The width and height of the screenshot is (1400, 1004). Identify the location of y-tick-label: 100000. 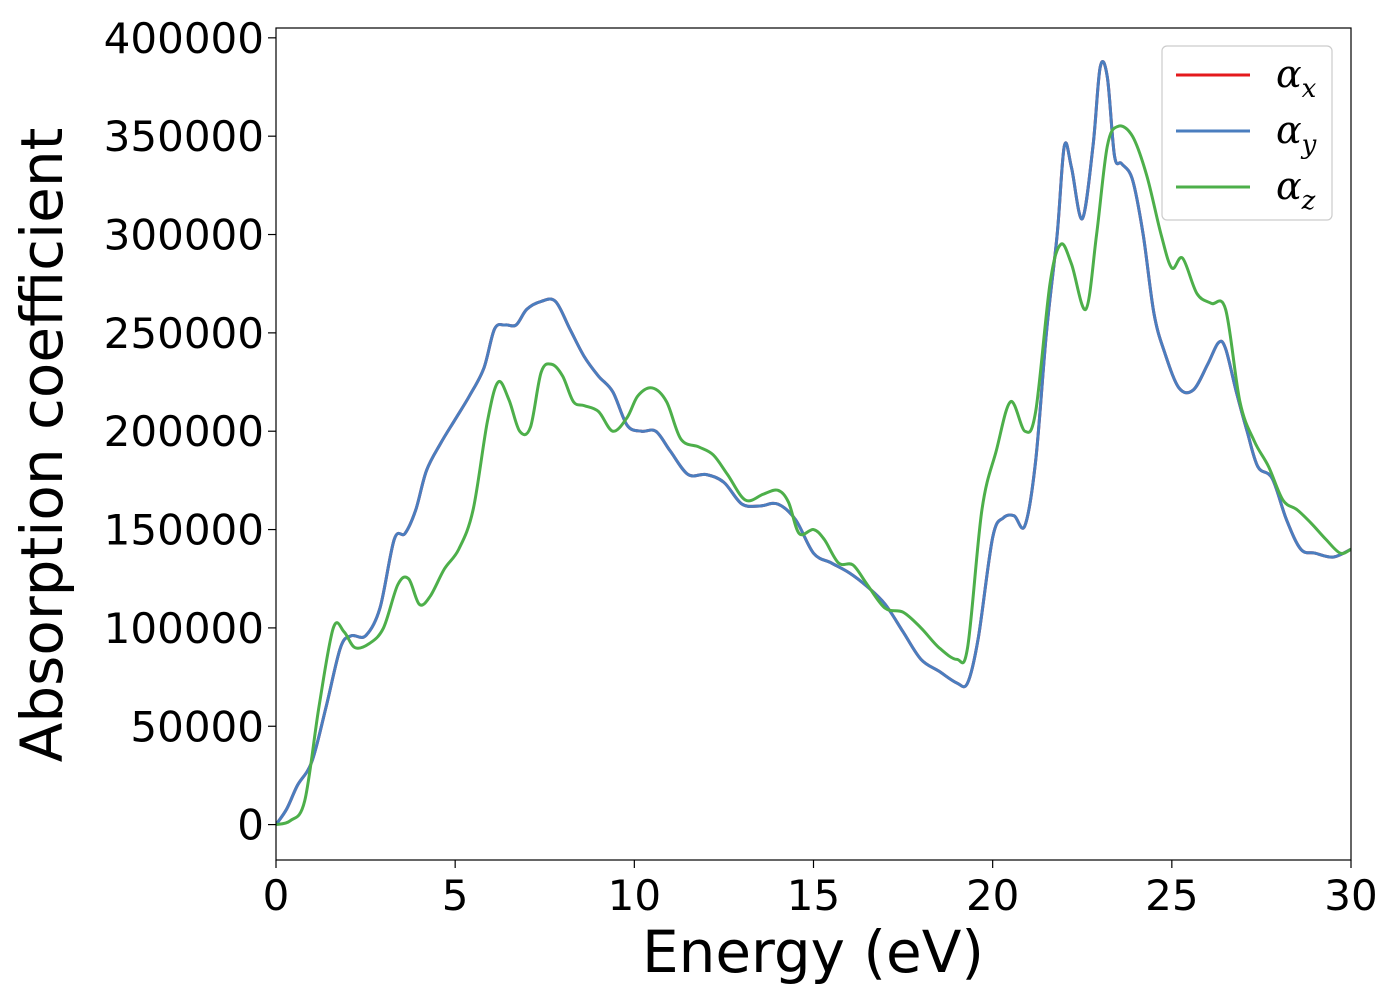
(184, 628).